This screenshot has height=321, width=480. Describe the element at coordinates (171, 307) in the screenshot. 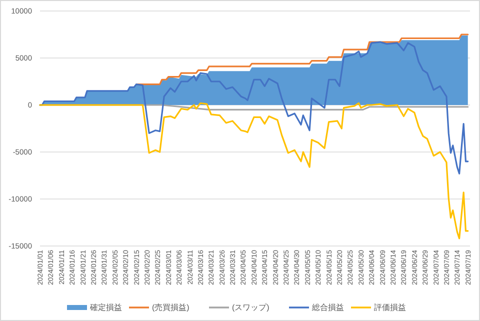

I see `legend-label: (売買損益)` at that location.